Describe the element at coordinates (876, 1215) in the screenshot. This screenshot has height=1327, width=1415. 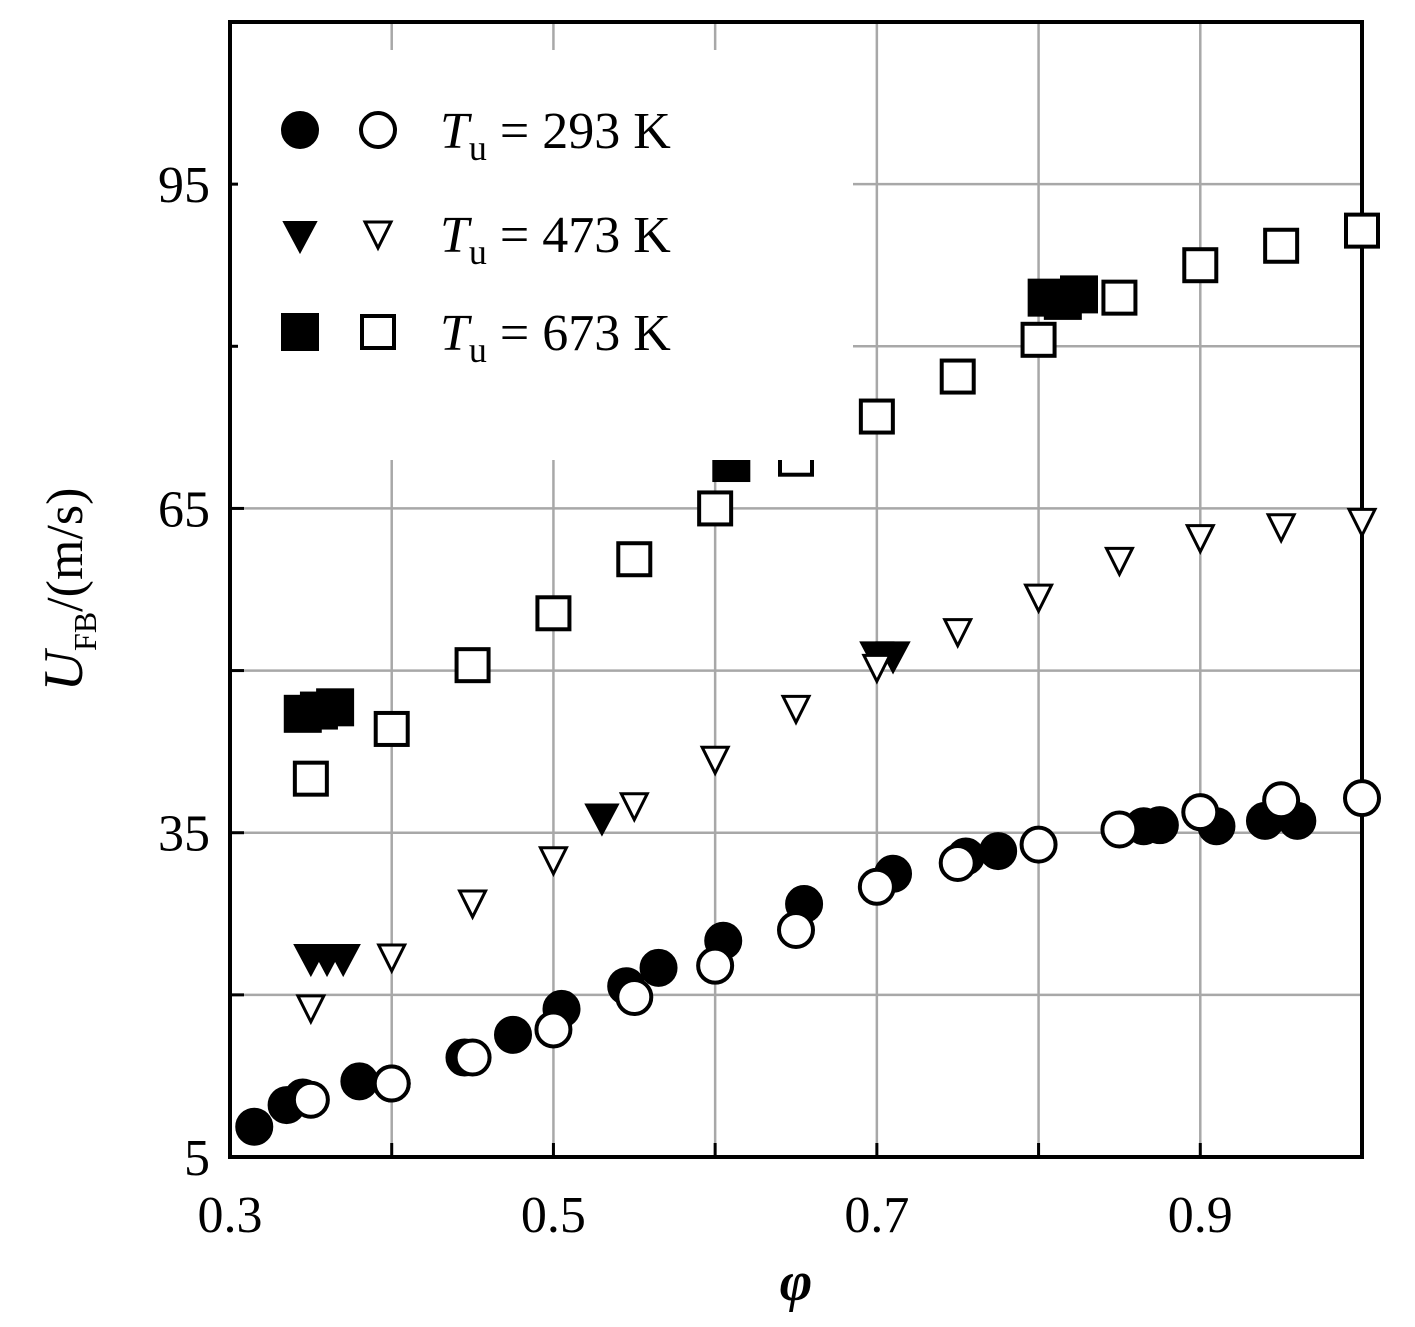
I see `x-tick-label: 0.7` at that location.